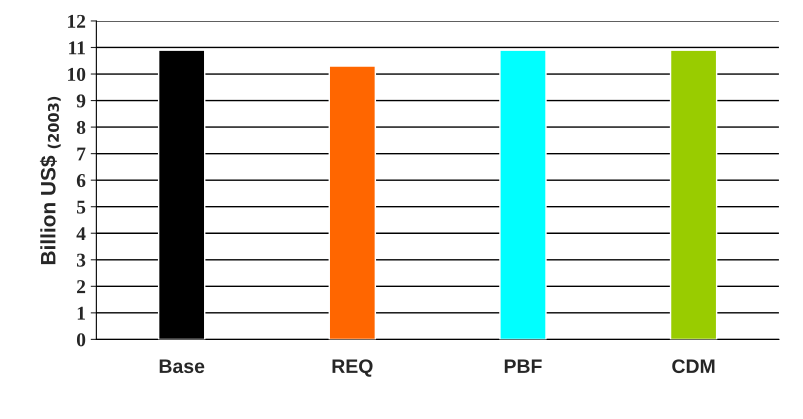 This screenshot has height=419, width=803. What do you see at coordinates (77, 47) in the screenshot?
I see `y-tick-label: 11` at bounding box center [77, 47].